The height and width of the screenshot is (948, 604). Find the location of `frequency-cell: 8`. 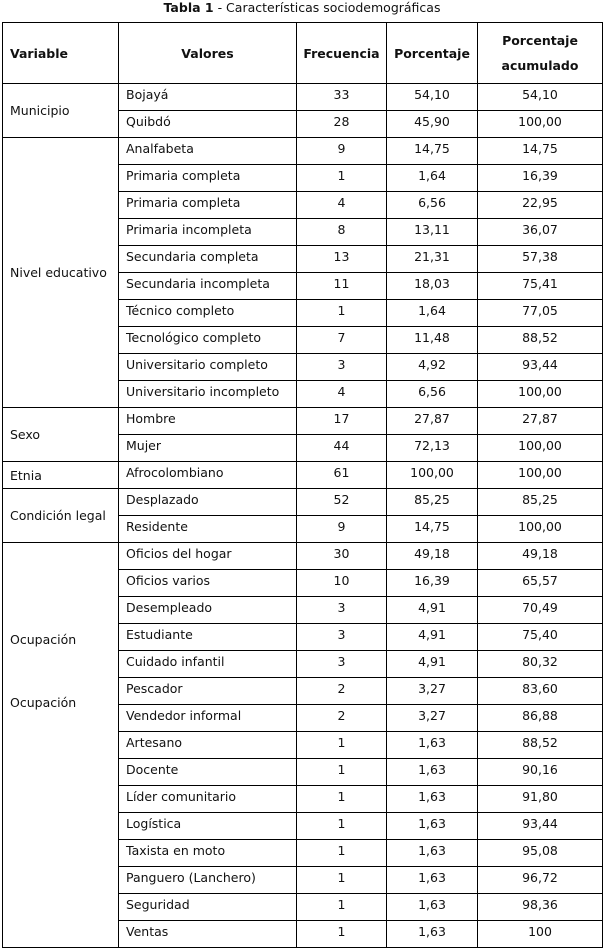

frequency-cell: 8 is located at coordinates (341, 232).